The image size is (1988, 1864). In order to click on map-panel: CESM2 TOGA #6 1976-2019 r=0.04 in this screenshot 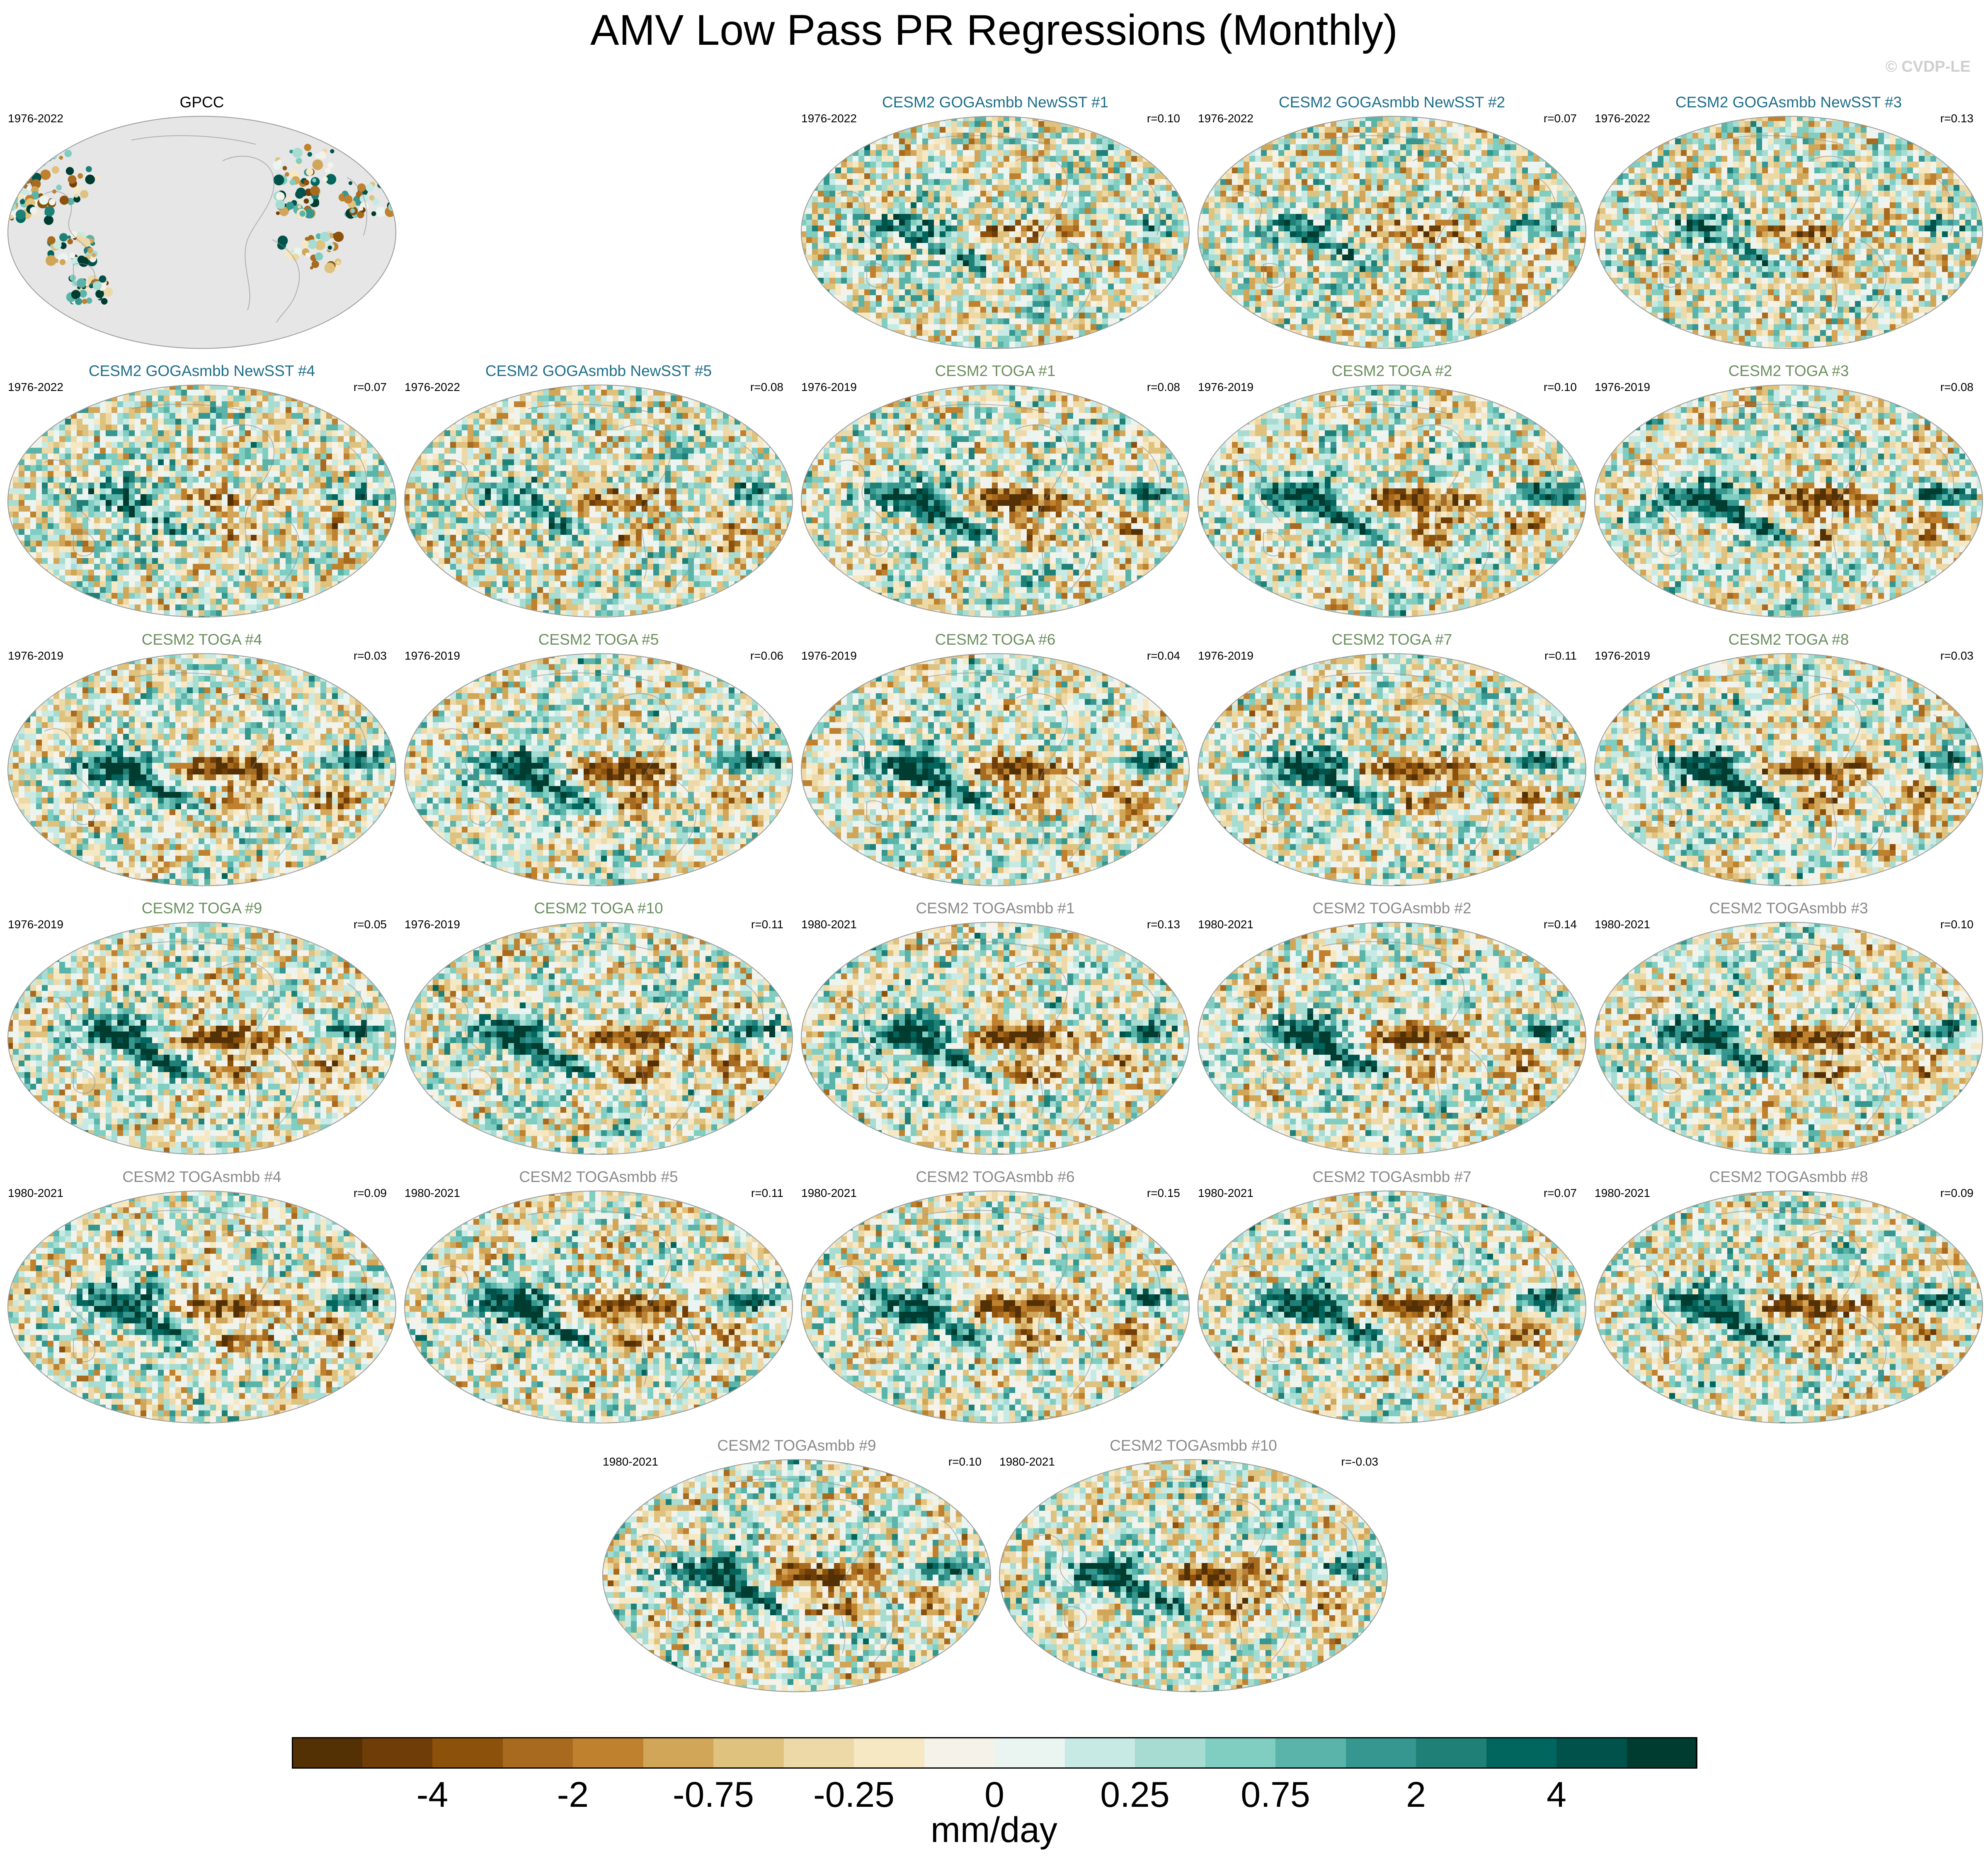, I will do `click(995, 757)`.